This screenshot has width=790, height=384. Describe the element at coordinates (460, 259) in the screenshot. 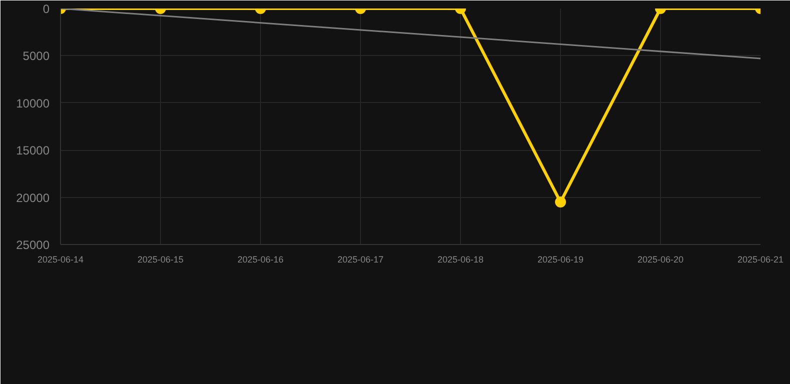

I see `x-tick-label: 2025-06-18` at that location.